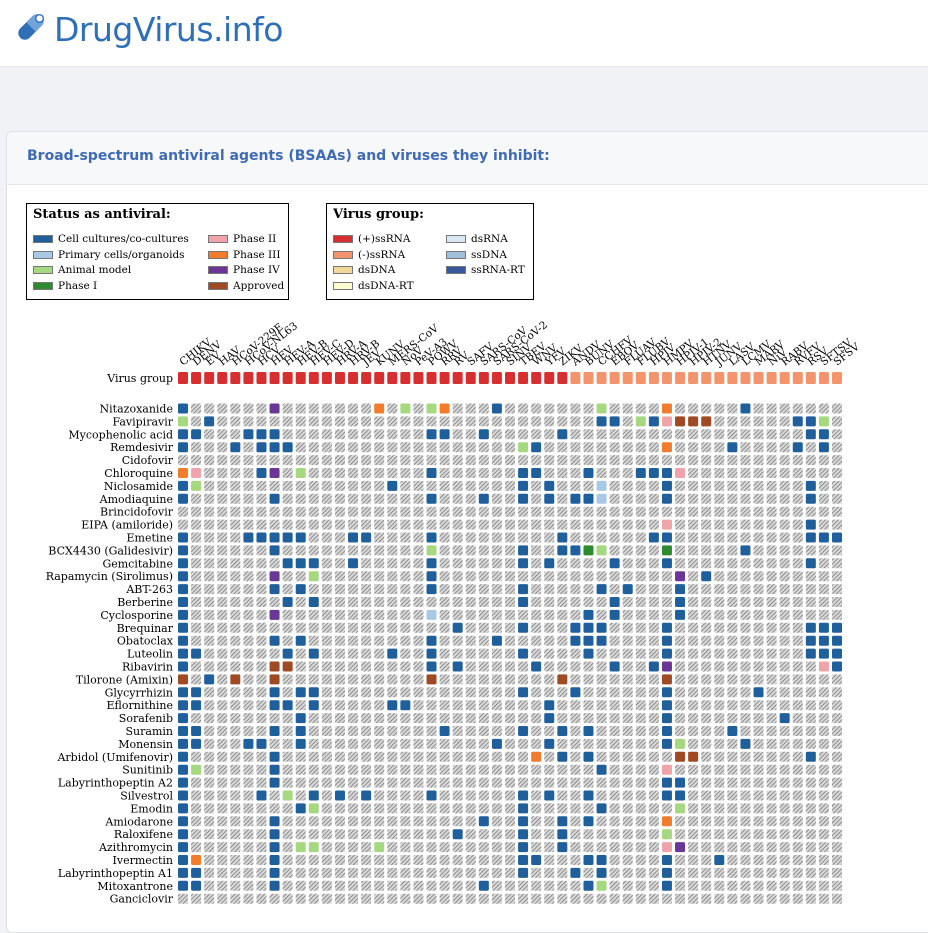 The width and height of the screenshot is (928, 933). What do you see at coordinates (31, 27) in the screenshot?
I see `capsule-virus-icon` at bounding box center [31, 27].